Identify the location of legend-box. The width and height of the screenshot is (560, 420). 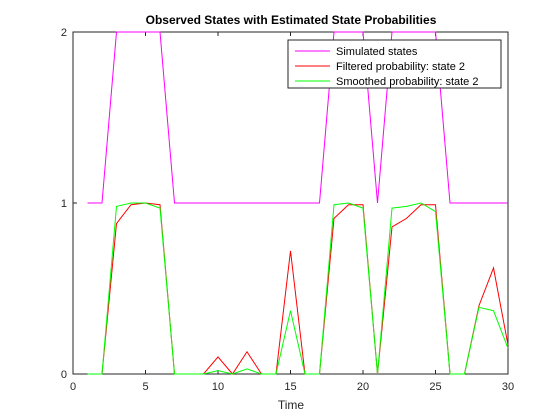
(394, 64).